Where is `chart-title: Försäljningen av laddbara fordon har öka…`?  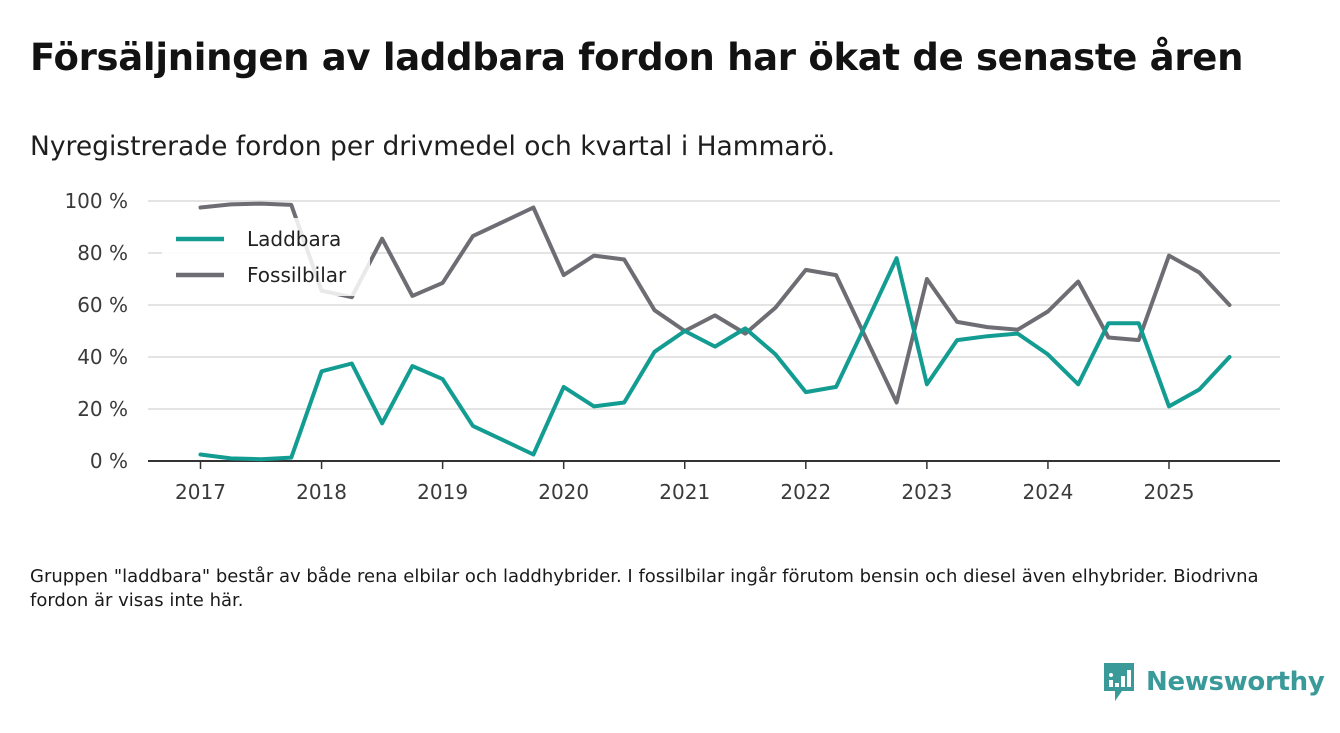 chart-title: Försäljningen av laddbara fordon har öka… is located at coordinates (637, 57).